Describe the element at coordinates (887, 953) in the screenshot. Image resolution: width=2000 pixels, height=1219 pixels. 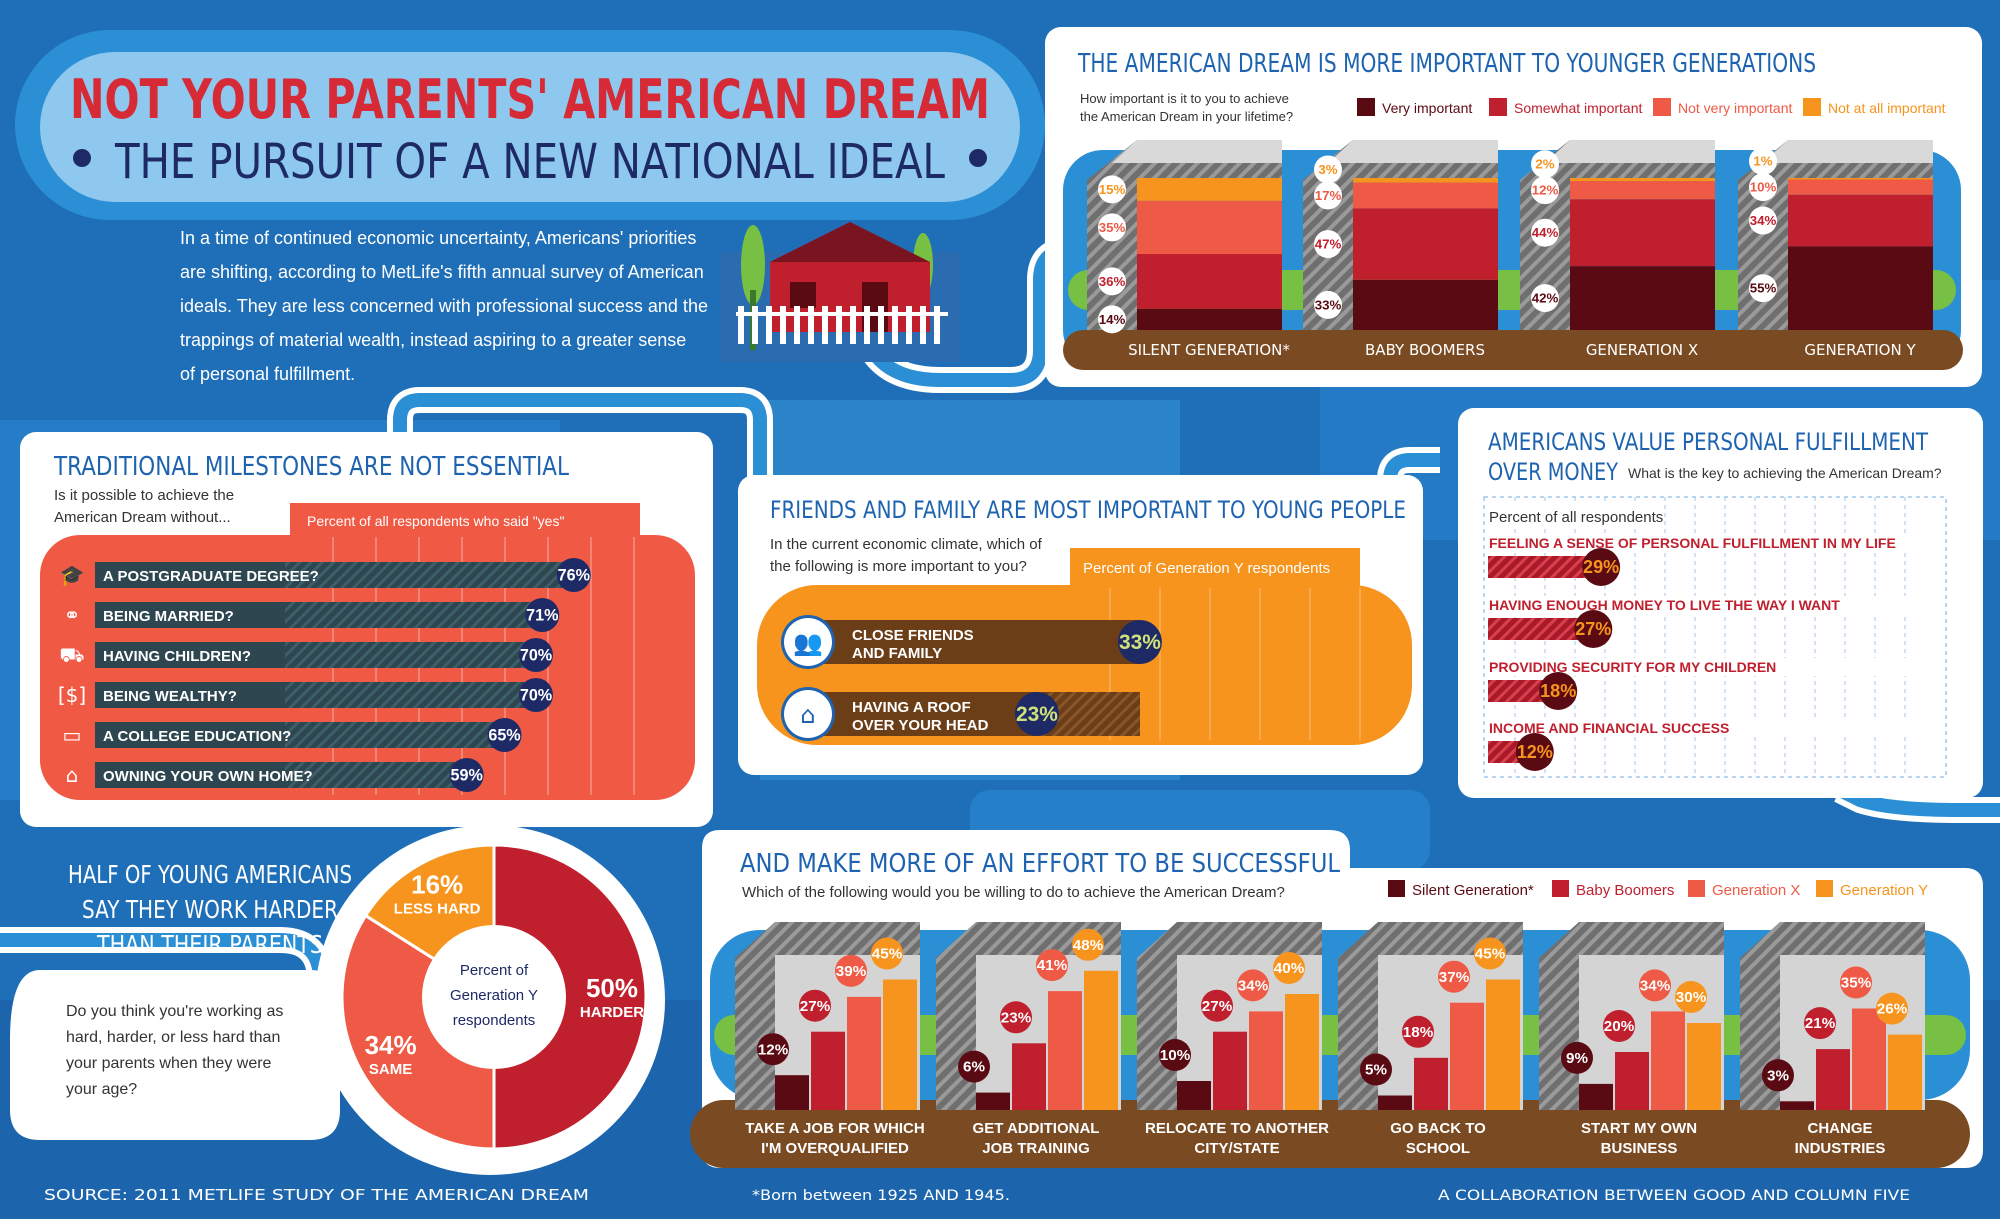
I see `effort-badge-0-3-circle` at that location.